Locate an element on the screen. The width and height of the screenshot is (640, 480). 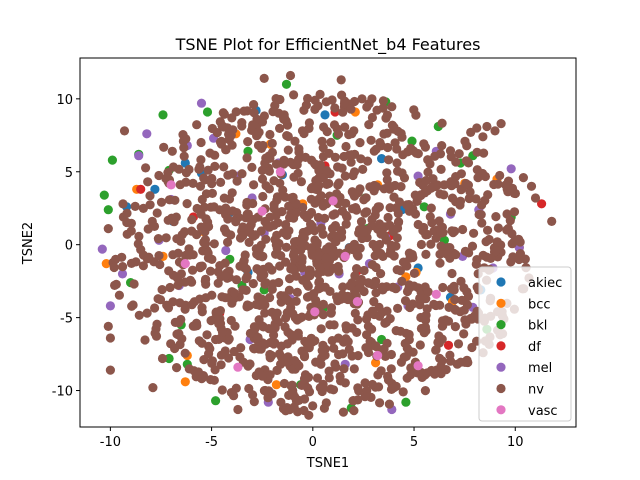
mel-point is located at coordinates (226, 250).